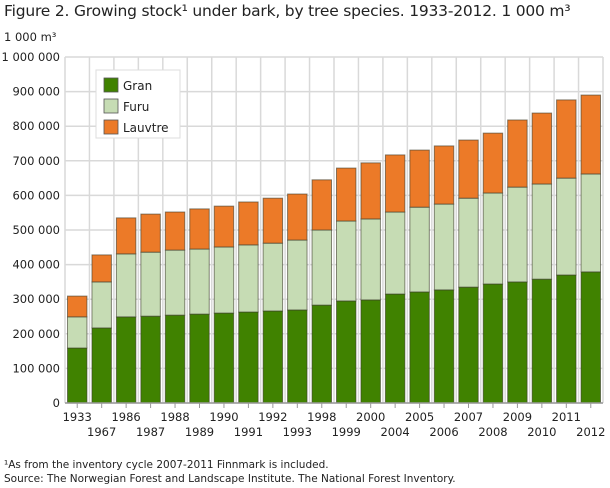 This screenshot has width=610, height=488. I want to click on bar-lauvtre-2010, so click(542, 148).